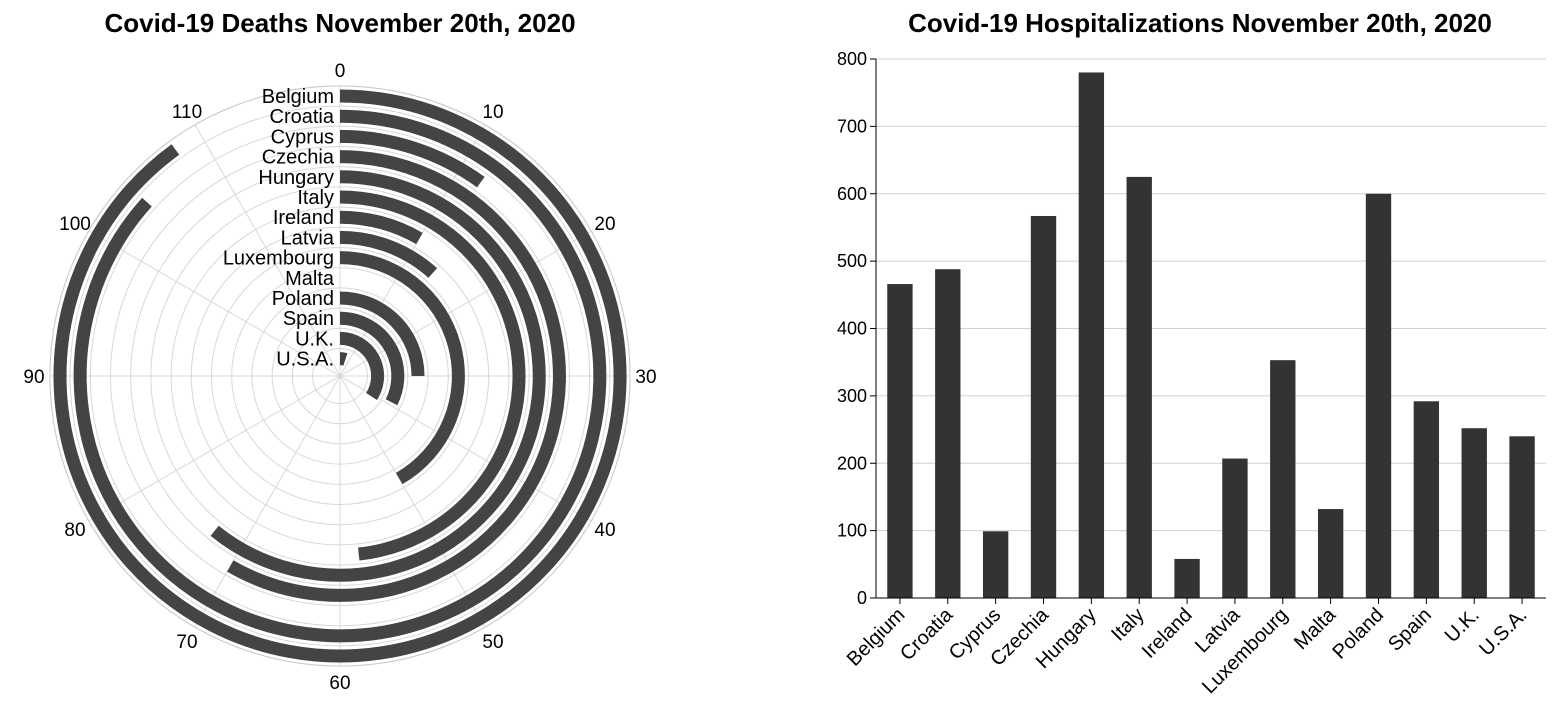  What do you see at coordinates (1167, 633) in the screenshot?
I see `x-tick-label-ireland: Ireland` at bounding box center [1167, 633].